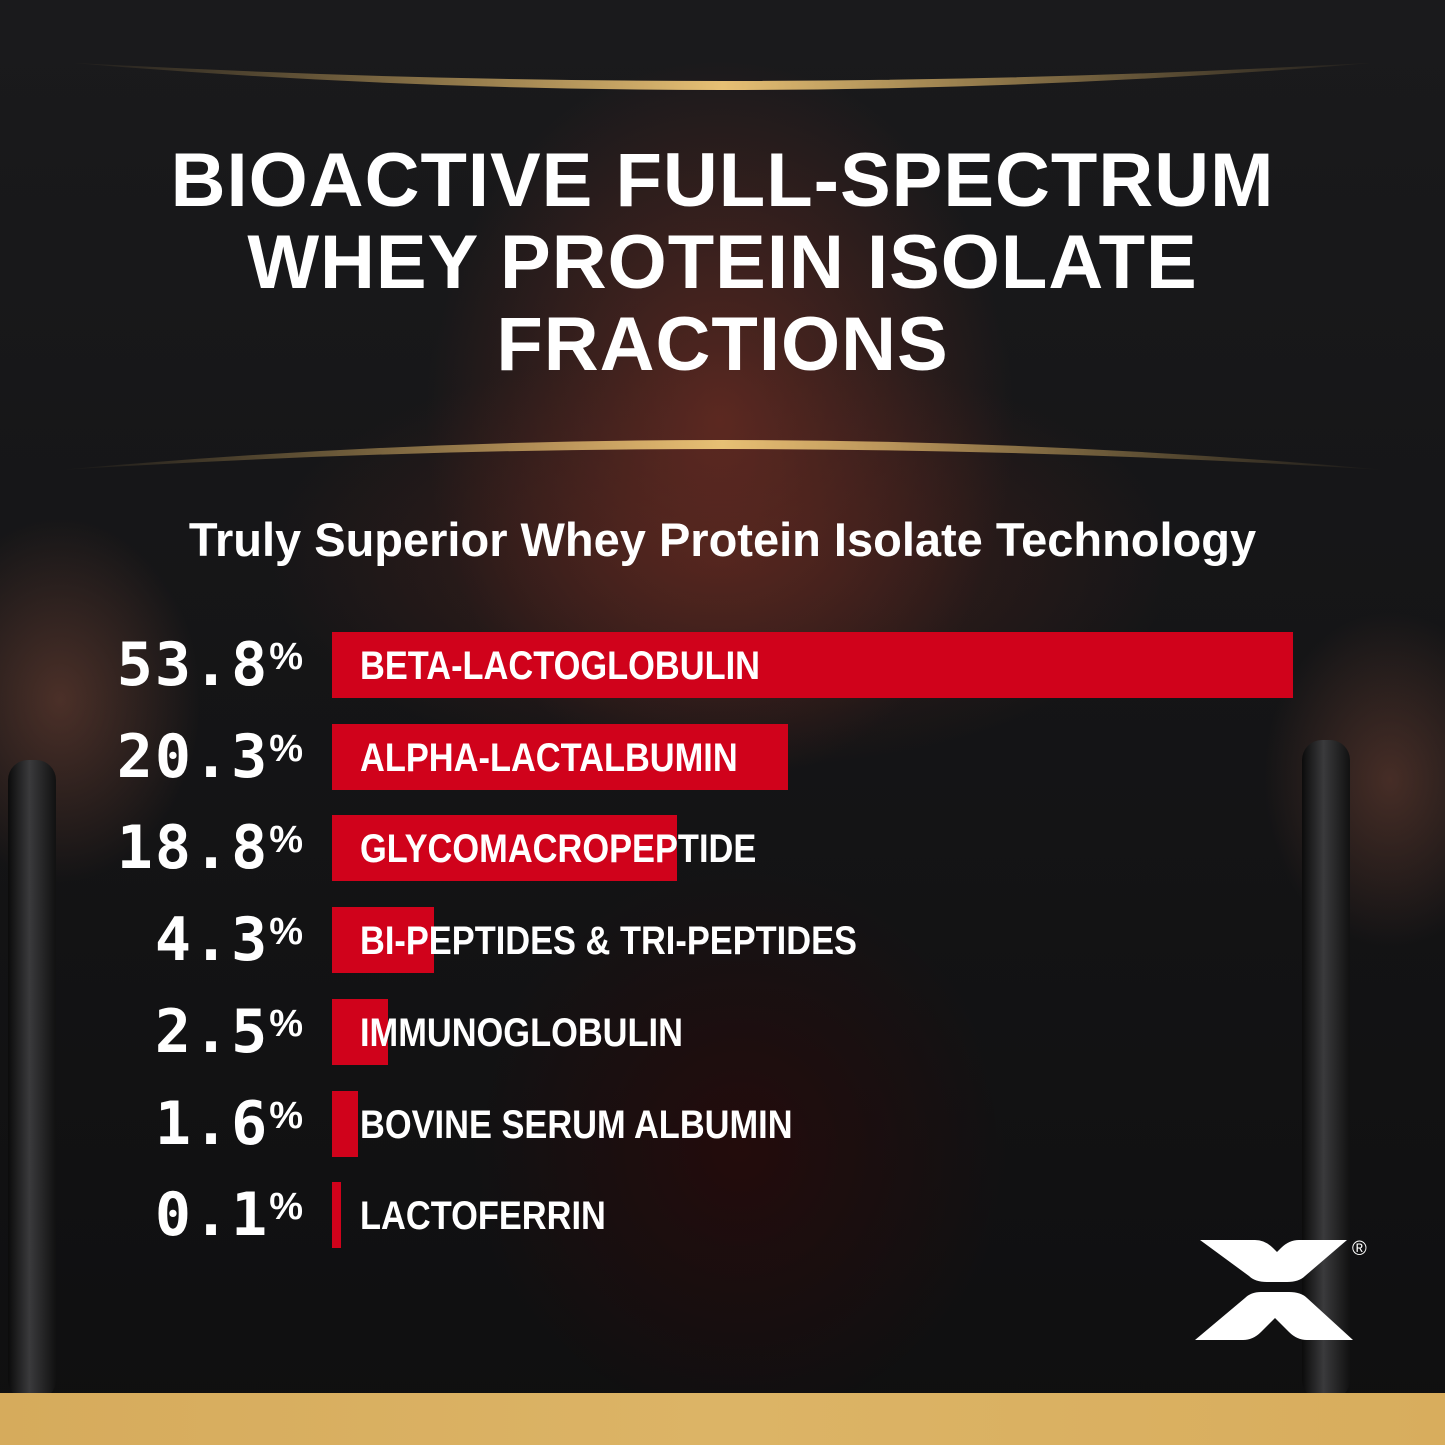 This screenshot has height=1445, width=1445. I want to click on category-label: BI-PEPTIDES & TRI-PEPTIDES, so click(608, 941).